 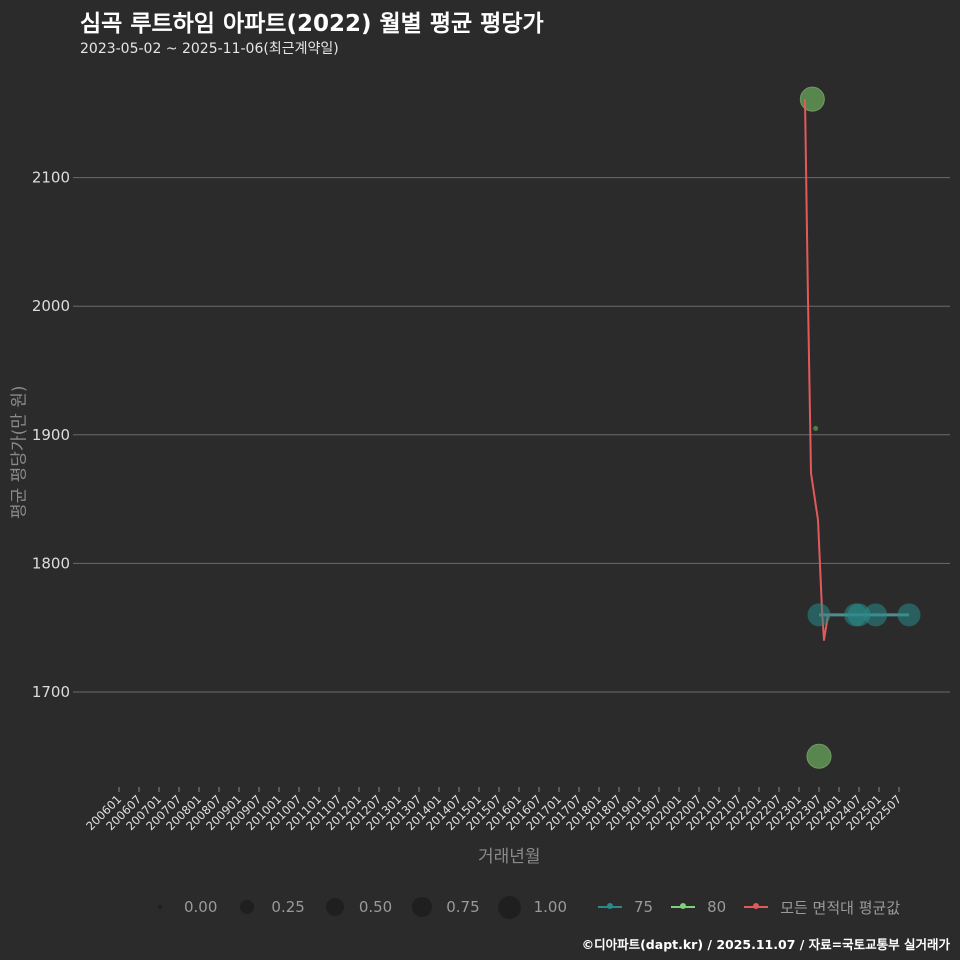 I want to click on chart-title: 심곡 루트하임 아파트(2022) 월별 평균 평당가, so click(x=312, y=24).